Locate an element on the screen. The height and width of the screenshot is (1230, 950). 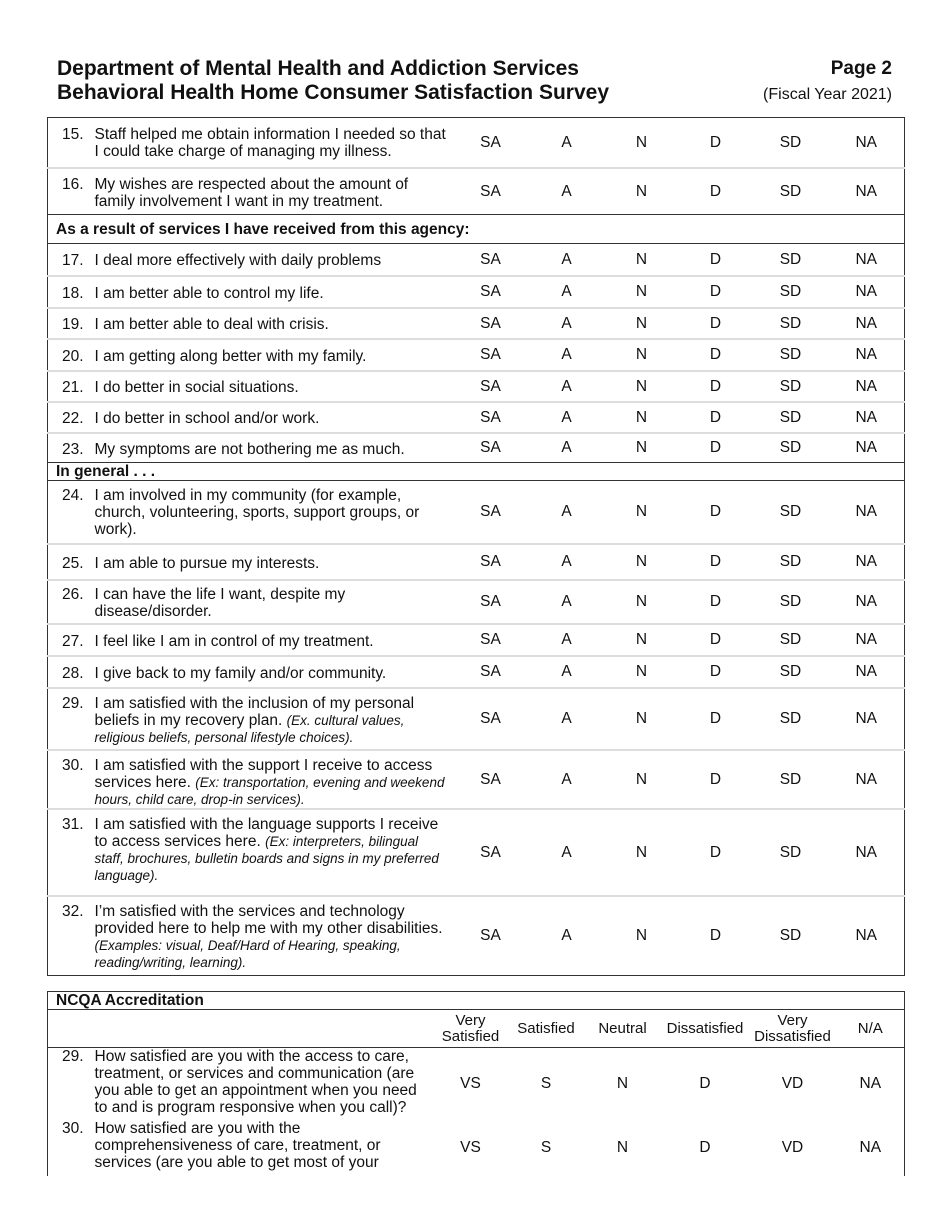
response-option-vs: VS is located at coordinates (470, 1147).